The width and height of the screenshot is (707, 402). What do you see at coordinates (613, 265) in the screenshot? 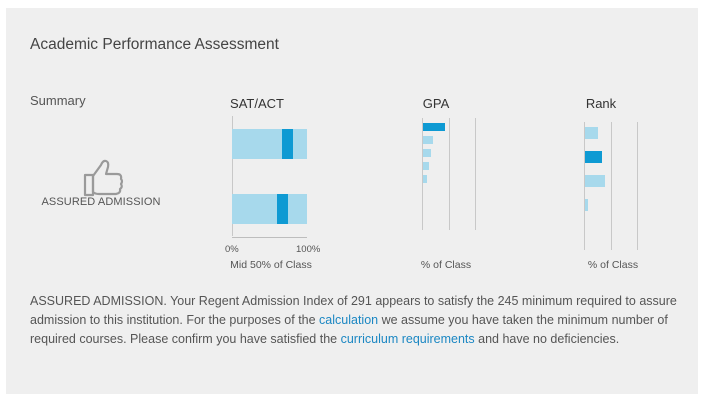
I see `rank-xlabel: % of Class` at bounding box center [613, 265].